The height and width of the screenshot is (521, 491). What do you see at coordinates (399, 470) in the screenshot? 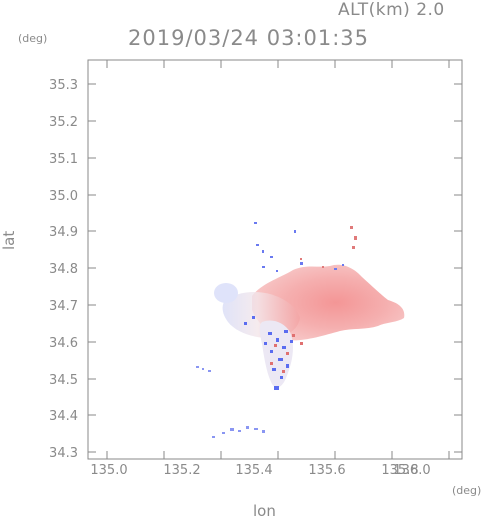
I see `lon-tick-label: 135.8` at bounding box center [399, 470].